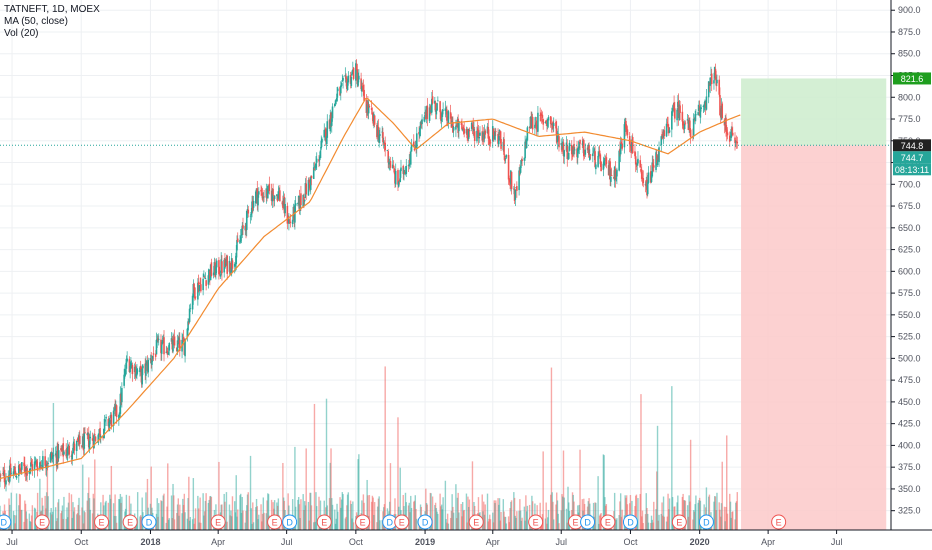  I want to click on price-tick-label: 900.0, so click(909, 10).